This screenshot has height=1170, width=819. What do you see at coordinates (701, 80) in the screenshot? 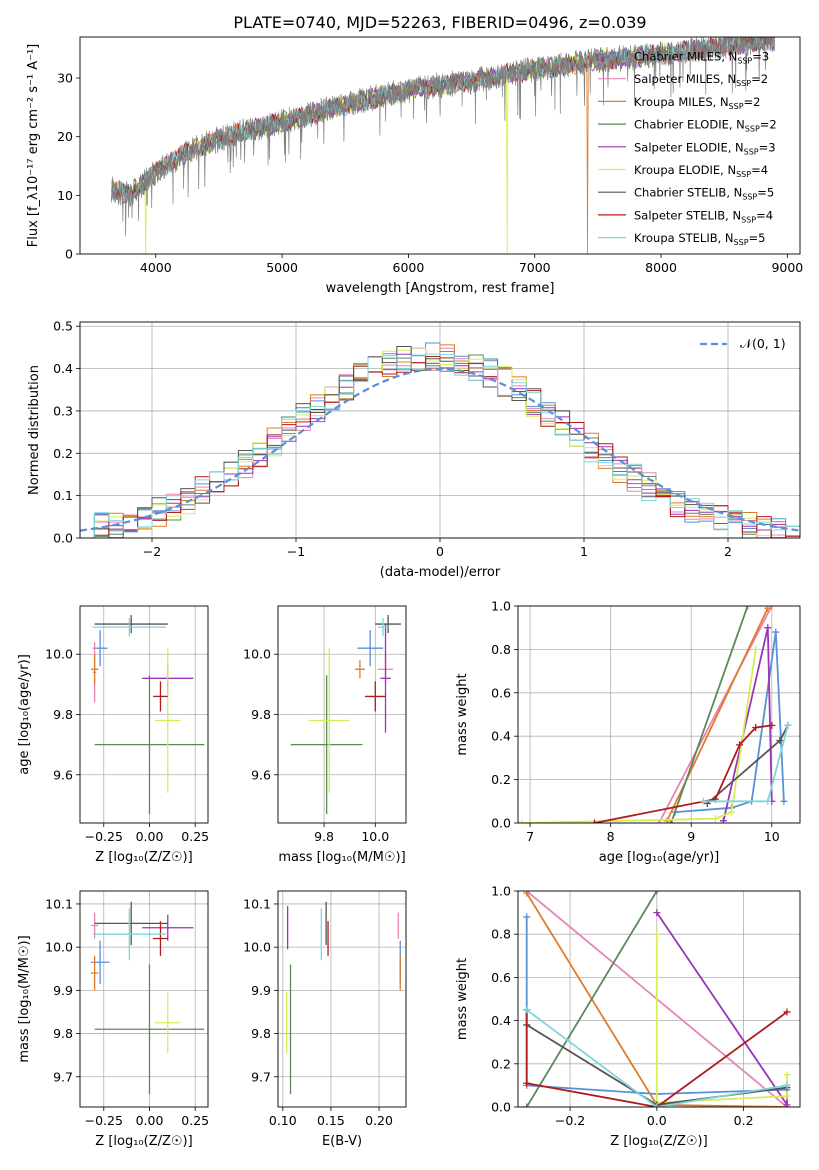
I see `legend-label: Salpeter MILES, NSSP=2` at bounding box center [701, 80].